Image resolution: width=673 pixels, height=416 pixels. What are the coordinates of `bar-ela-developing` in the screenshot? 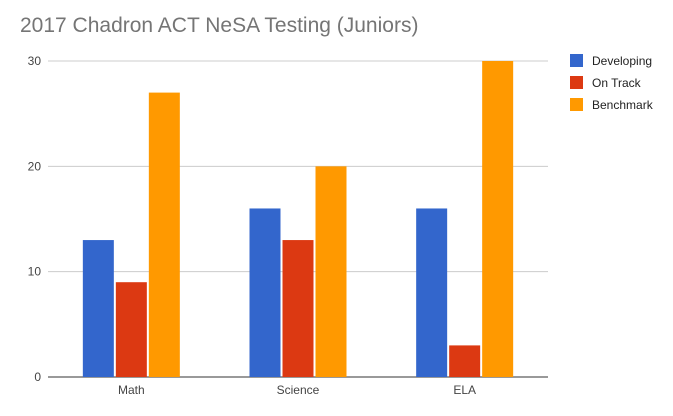 It's located at (432, 292).